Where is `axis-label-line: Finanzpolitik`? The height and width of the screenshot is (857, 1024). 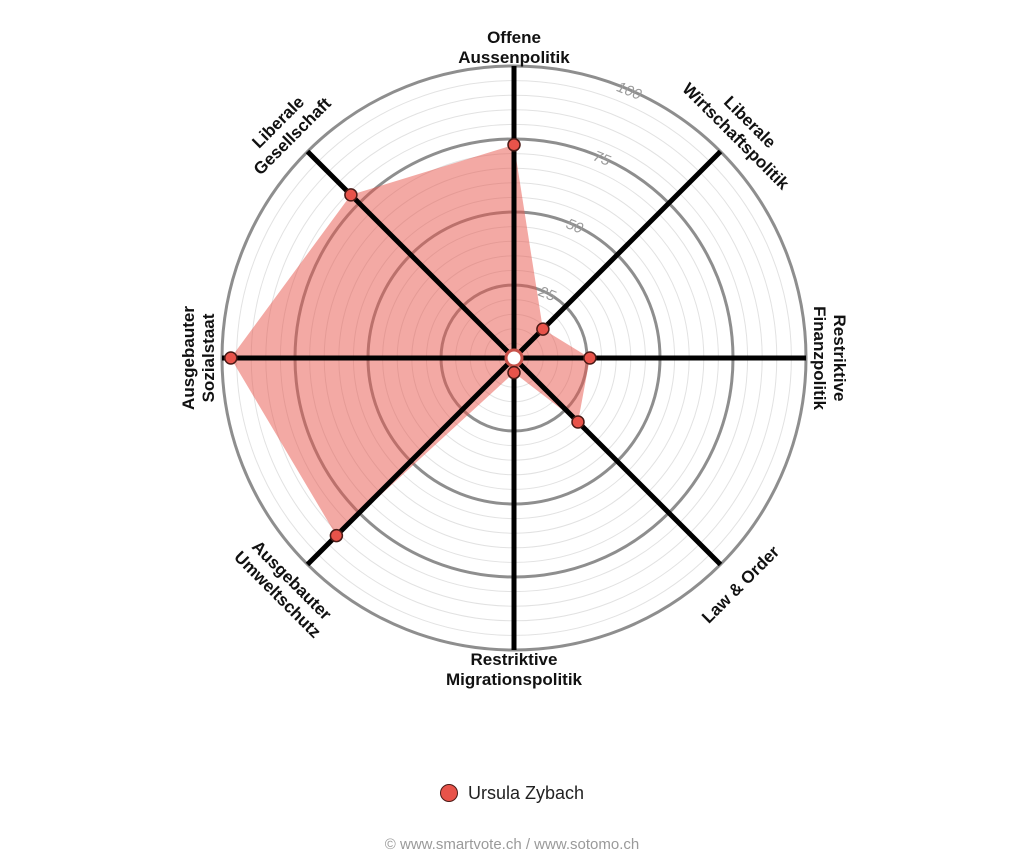
axis-label-line: Finanzpolitik is located at coordinates (819, 358).